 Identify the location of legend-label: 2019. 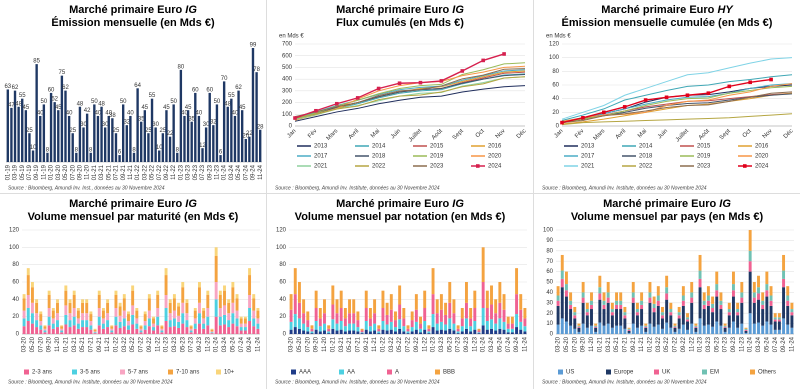
(704, 157).